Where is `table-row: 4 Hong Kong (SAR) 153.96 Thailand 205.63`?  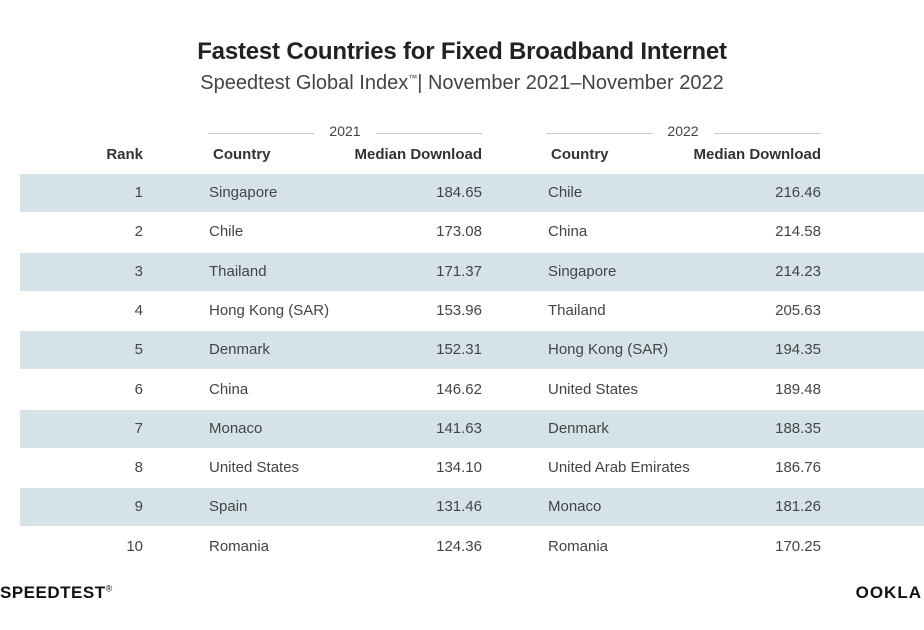 table-row: 4 Hong Kong (SAR) 153.96 Thailand 205.63 is located at coordinates (472, 311).